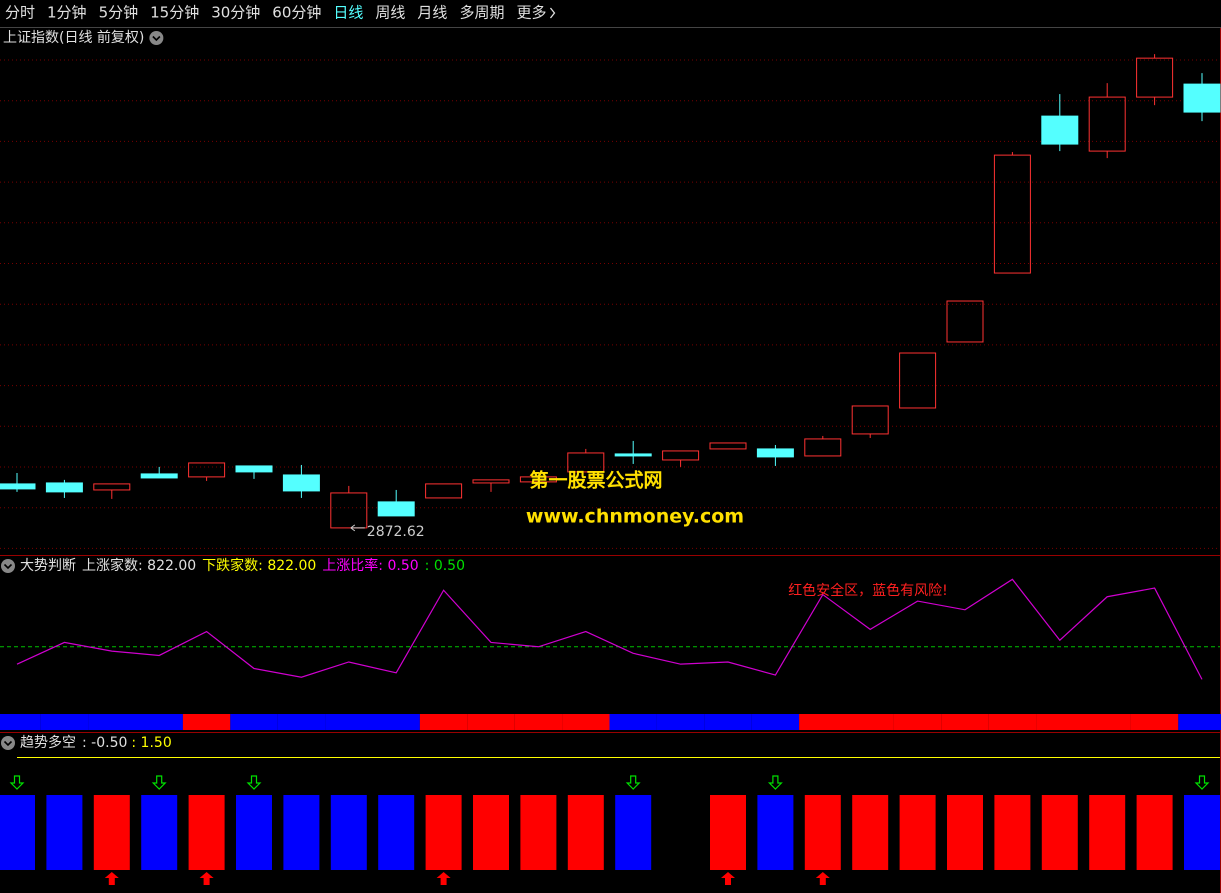 Image resolution: width=1221 pixels, height=893 pixels. What do you see at coordinates (432, 13) in the screenshot?
I see `menu-item: 月线` at bounding box center [432, 13].